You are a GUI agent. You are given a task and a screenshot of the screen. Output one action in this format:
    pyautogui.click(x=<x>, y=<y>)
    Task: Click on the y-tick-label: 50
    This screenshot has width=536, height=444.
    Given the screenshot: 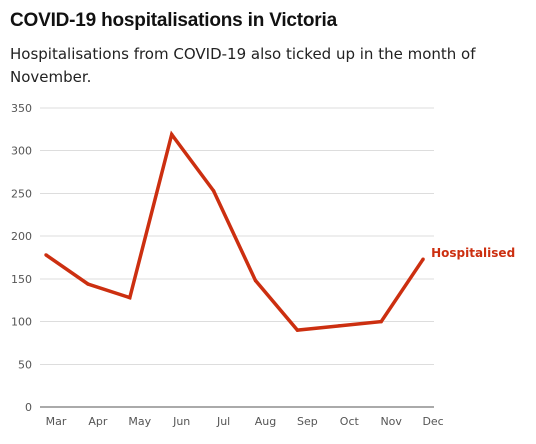 What is the action you would take?
    pyautogui.click(x=25, y=364)
    